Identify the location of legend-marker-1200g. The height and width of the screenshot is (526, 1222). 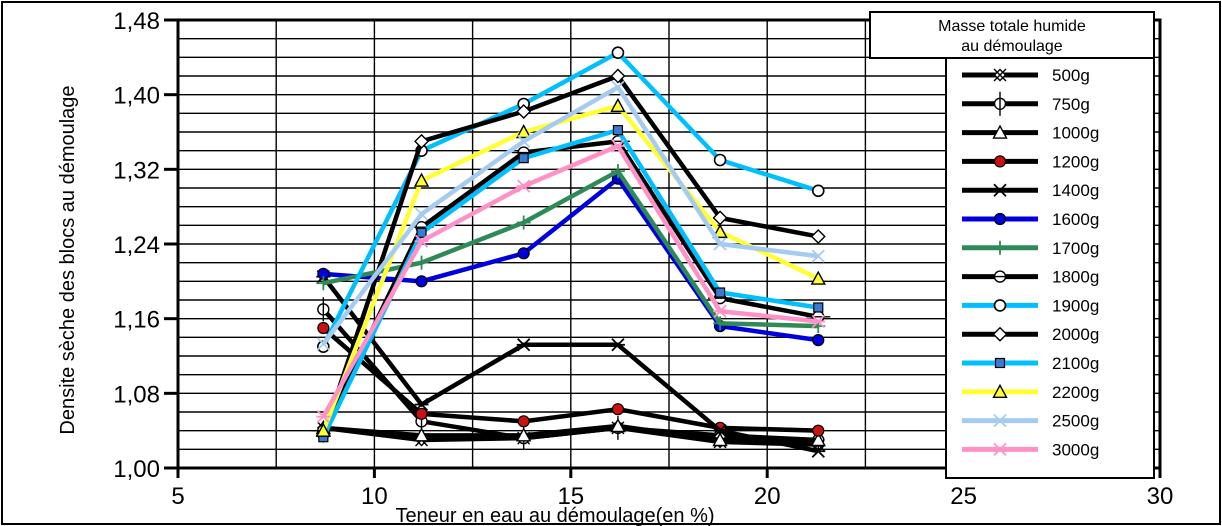
(1000, 161).